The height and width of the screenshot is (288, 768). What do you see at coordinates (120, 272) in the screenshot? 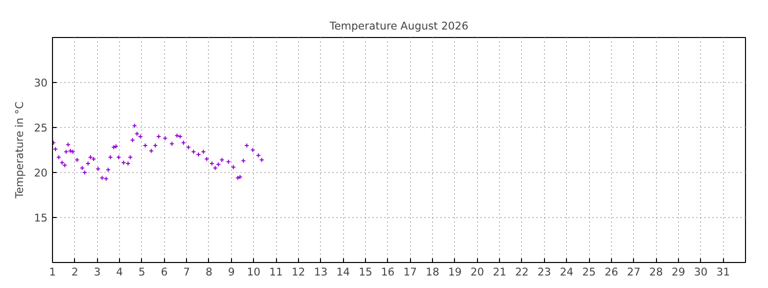
I see `x-tick-label: 4` at bounding box center [120, 272].